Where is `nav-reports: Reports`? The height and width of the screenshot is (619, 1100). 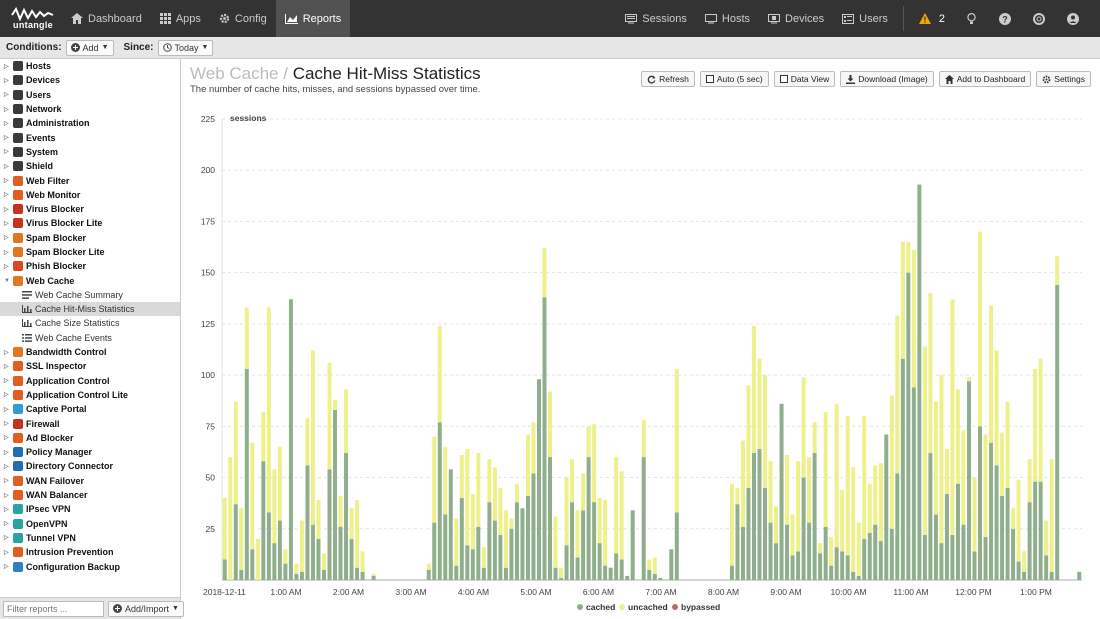
nav-reports: Reports is located at coordinates (313, 18).